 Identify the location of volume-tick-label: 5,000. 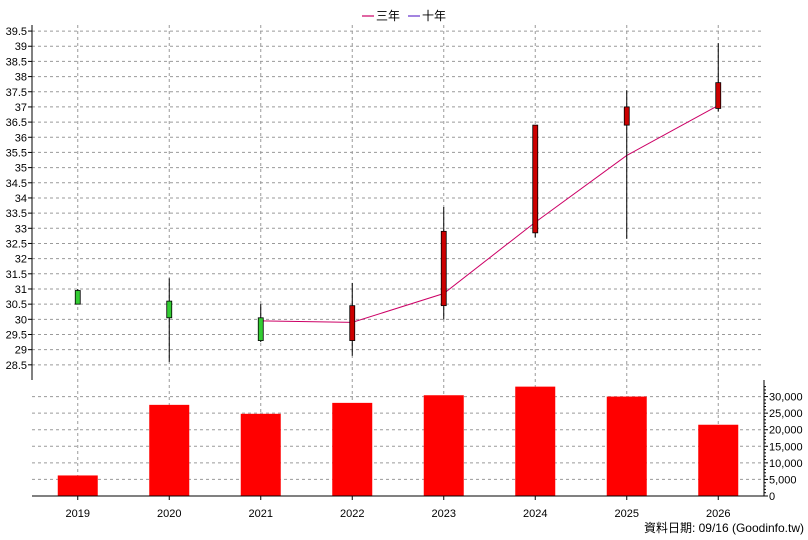
(783, 480).